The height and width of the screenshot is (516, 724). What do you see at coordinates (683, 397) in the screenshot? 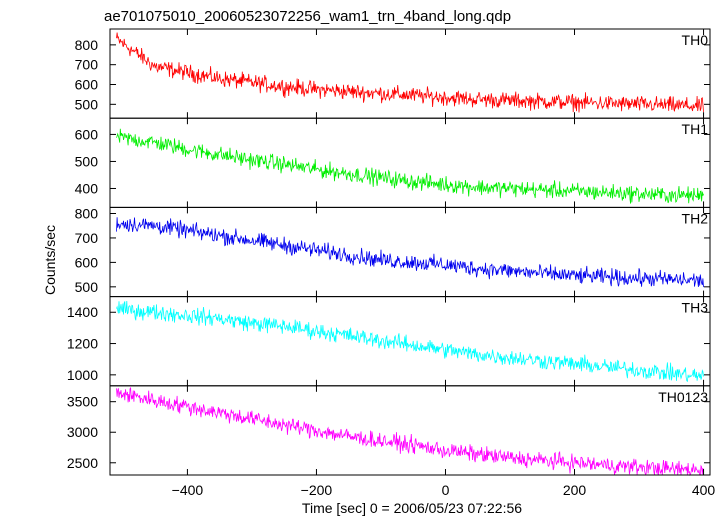
I see `series-label: TH0123` at bounding box center [683, 397].